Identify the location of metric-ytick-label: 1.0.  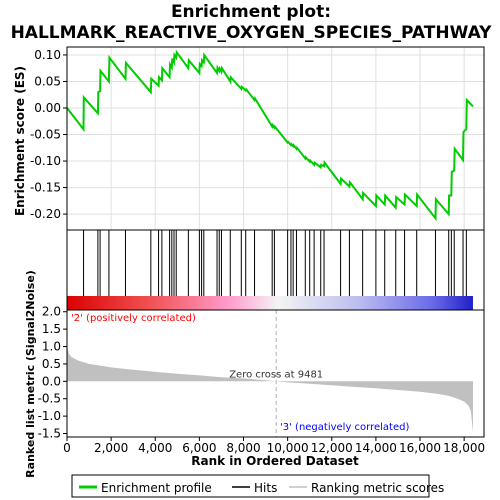
(51, 347).